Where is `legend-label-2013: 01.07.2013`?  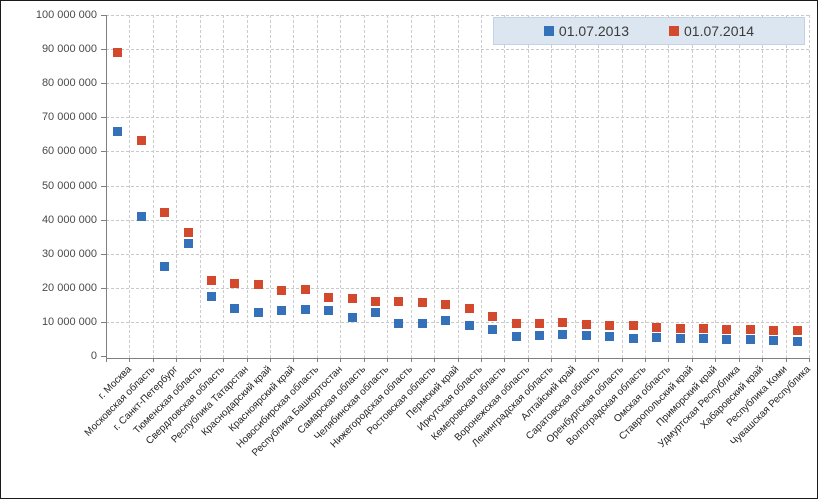 legend-label-2013: 01.07.2013 is located at coordinates (593, 31).